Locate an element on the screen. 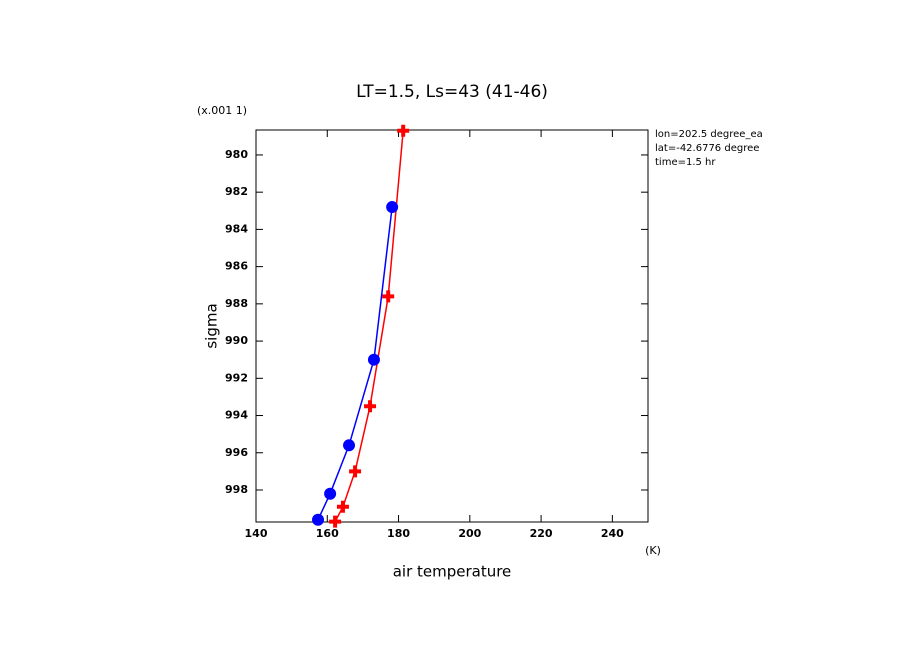 Image resolution: width=904 pixels, height=654 pixels. y-tick-label: 998 is located at coordinates (236, 489).